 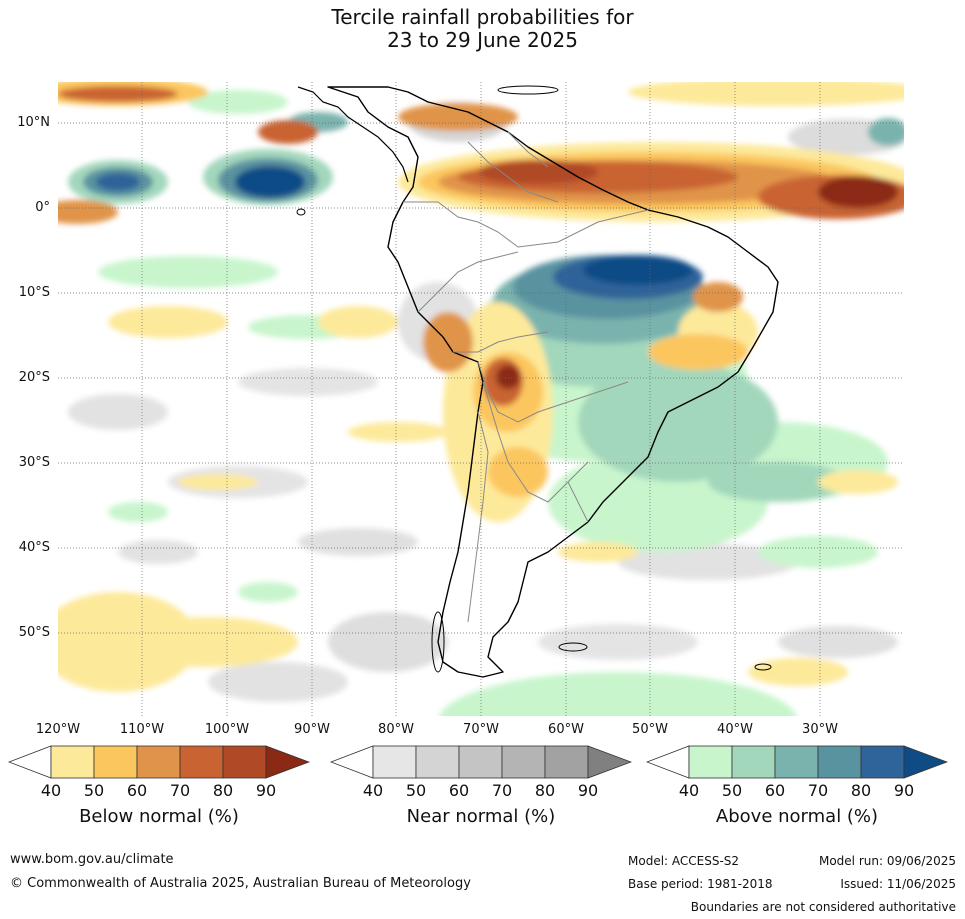 I want to click on map-title-line2: 23 to 29 June 2025, so click(x=482, y=40).